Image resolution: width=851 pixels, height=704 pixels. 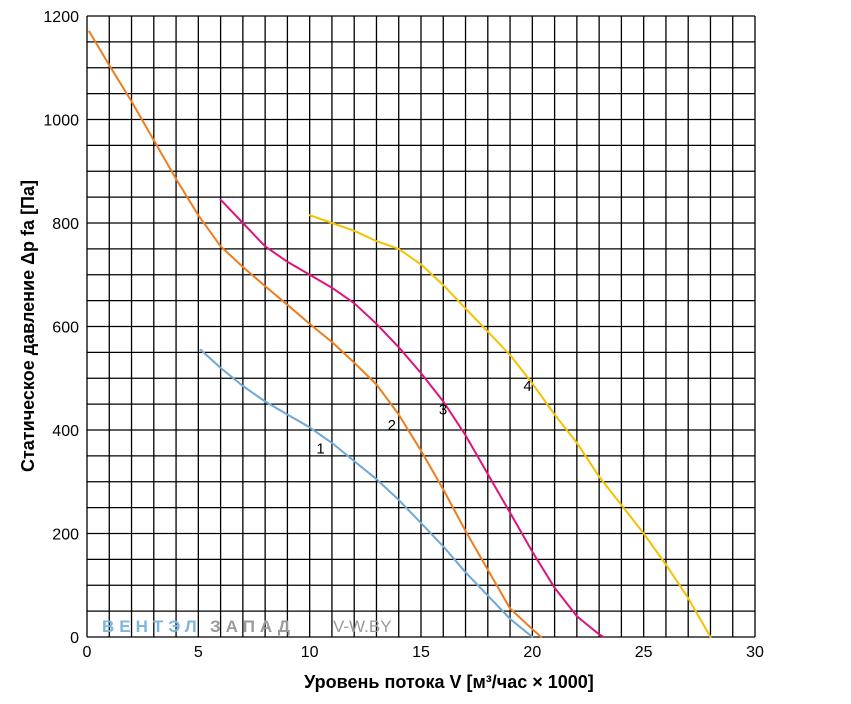 I want to click on y-axis-title: Статическое давление Δp fa [Па], so click(x=28, y=326).